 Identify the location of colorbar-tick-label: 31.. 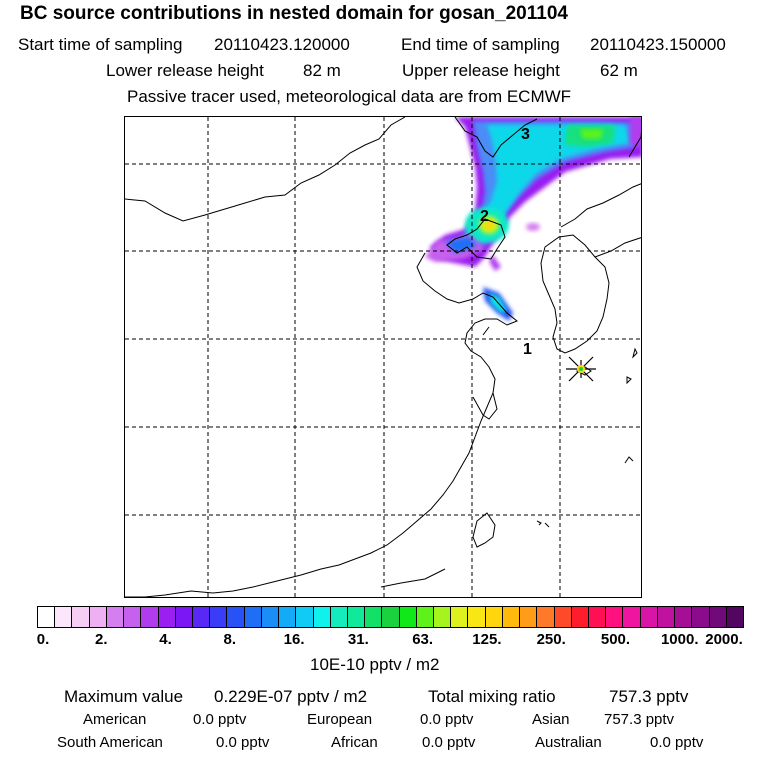
(358, 639).